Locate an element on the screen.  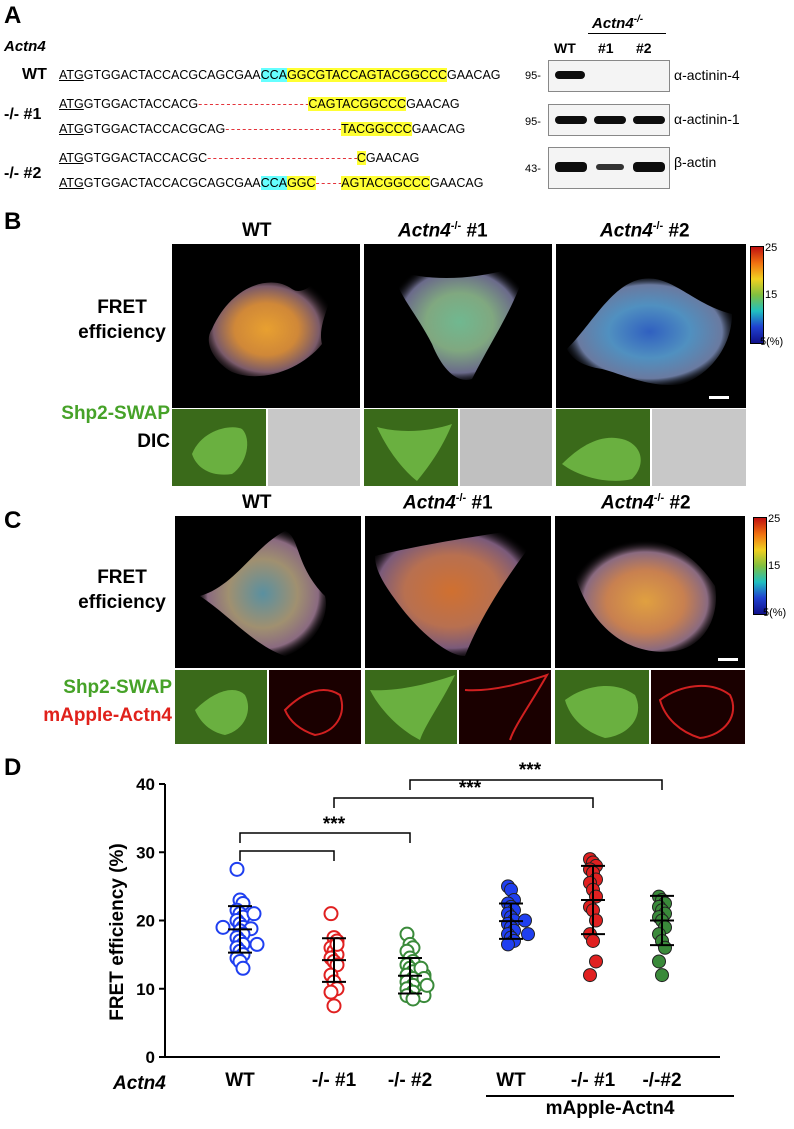
panel-c-letter: C is located at coordinates (13, 520).